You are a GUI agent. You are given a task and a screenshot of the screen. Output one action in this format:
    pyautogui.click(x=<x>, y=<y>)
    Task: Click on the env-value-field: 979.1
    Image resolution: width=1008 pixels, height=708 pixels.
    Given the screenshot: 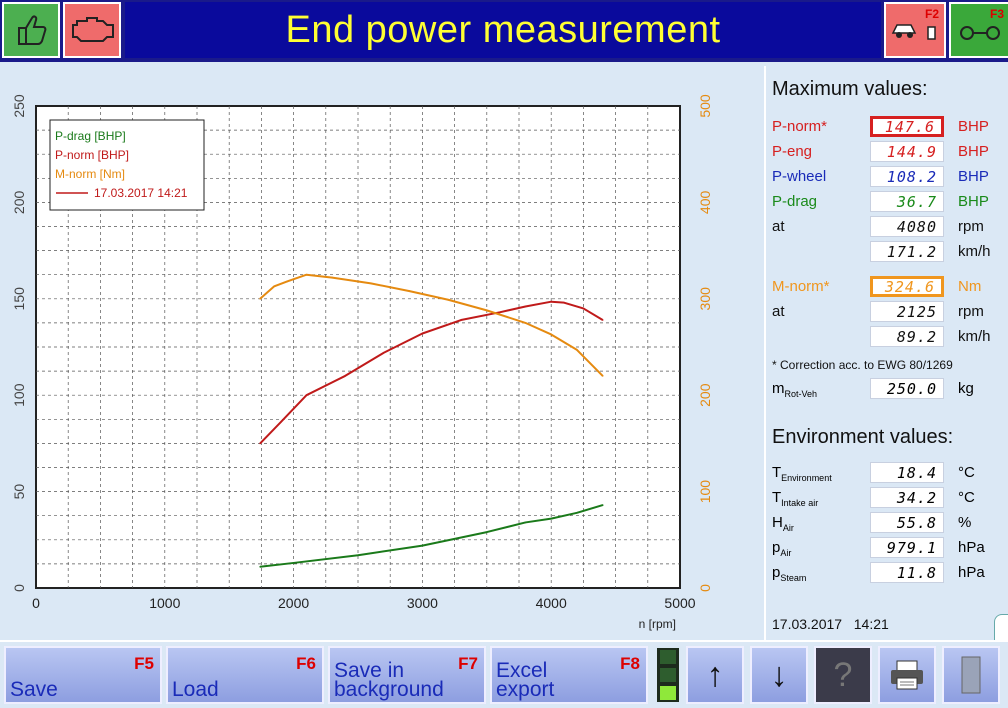 What is the action you would take?
    pyautogui.click(x=907, y=547)
    